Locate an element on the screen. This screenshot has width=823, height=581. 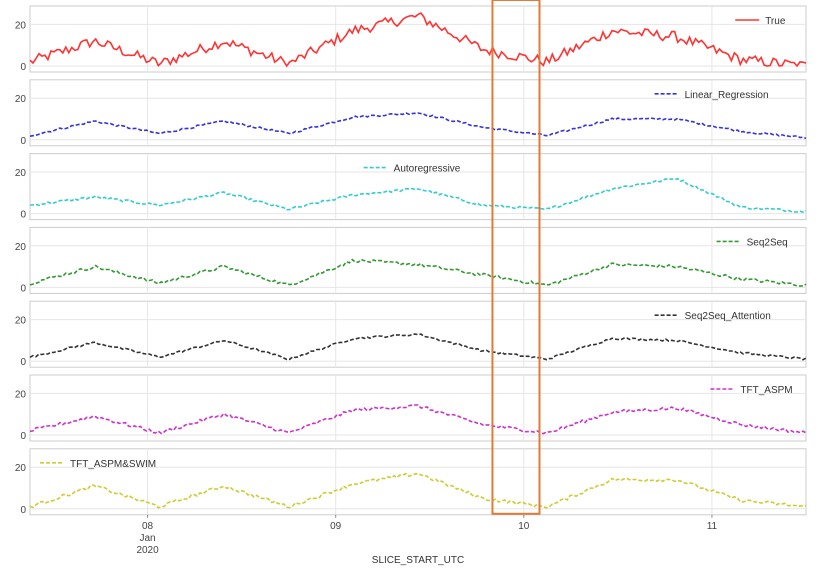
panel-2-legend-label: Linear_Regression is located at coordinates (727, 95).